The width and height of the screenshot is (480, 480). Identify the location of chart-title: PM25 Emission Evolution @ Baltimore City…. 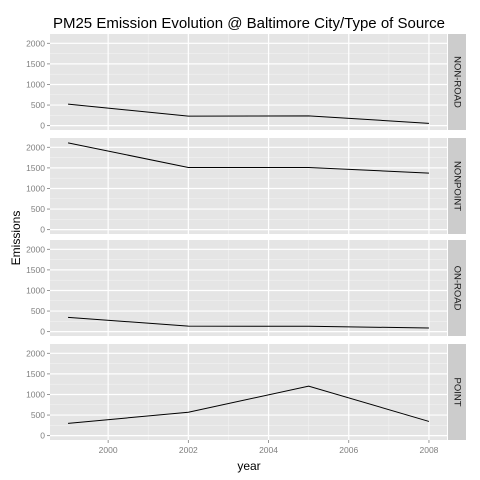
(249, 23).